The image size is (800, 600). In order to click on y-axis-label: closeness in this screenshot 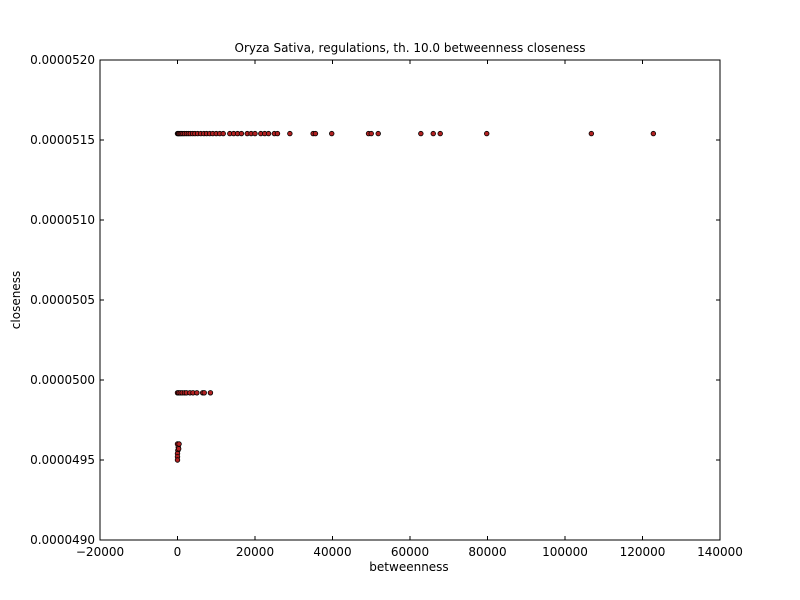, I will do `click(16, 300)`.